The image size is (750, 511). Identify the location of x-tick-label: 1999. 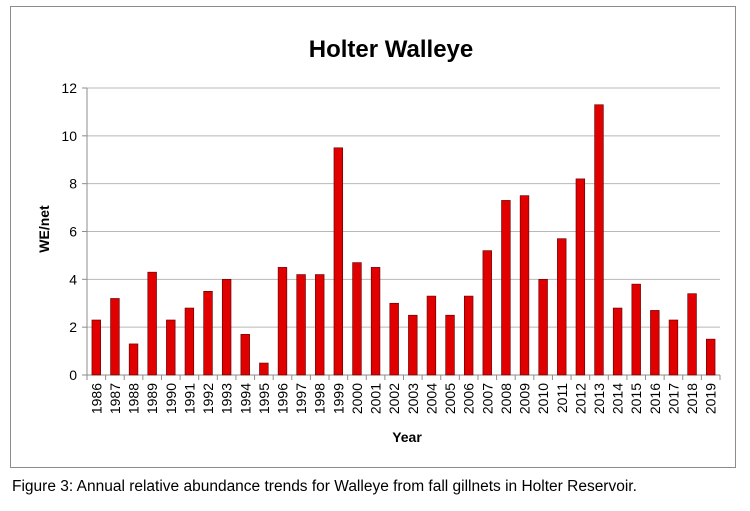
(338, 398).